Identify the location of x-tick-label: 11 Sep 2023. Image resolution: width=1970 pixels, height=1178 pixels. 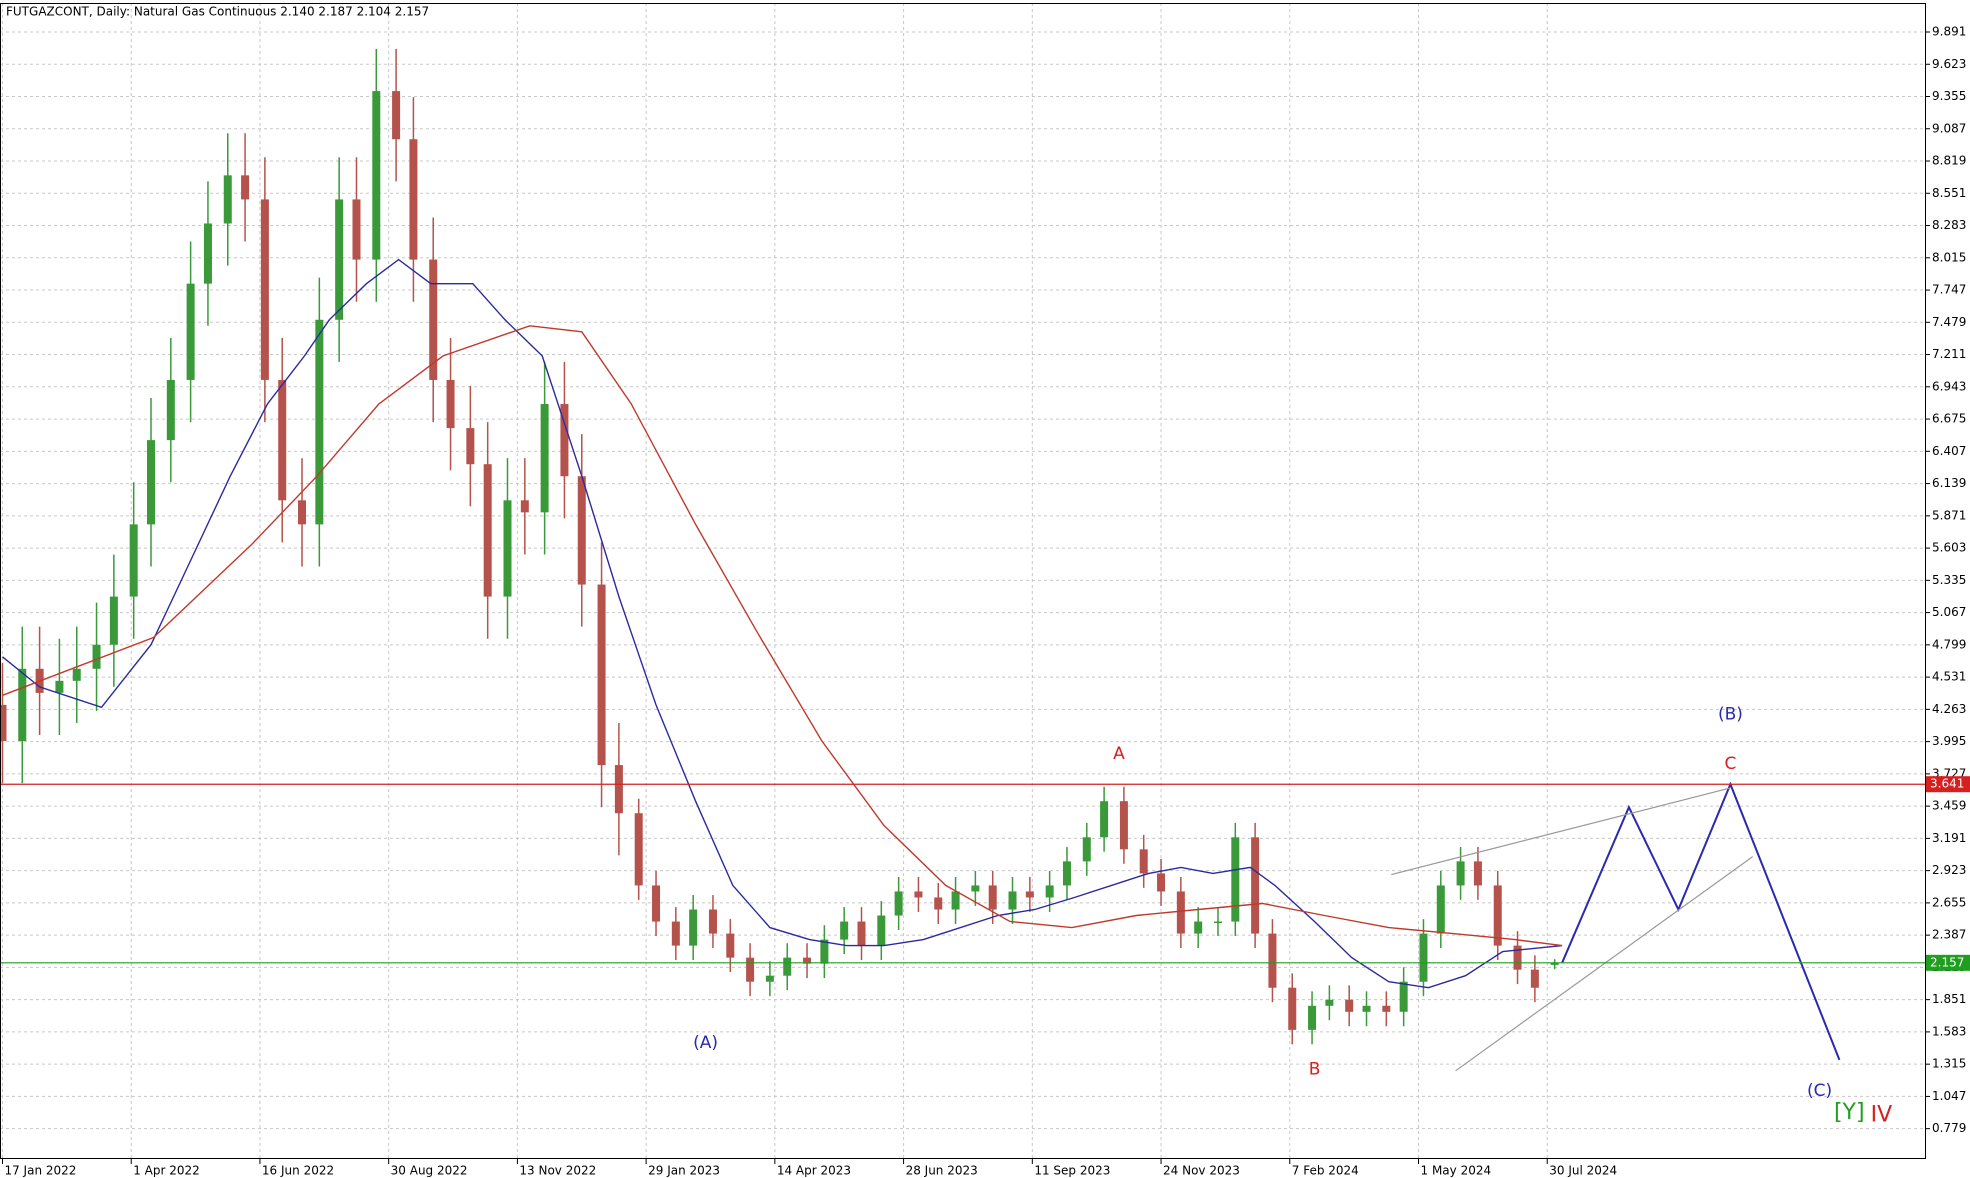
(1072, 1171).